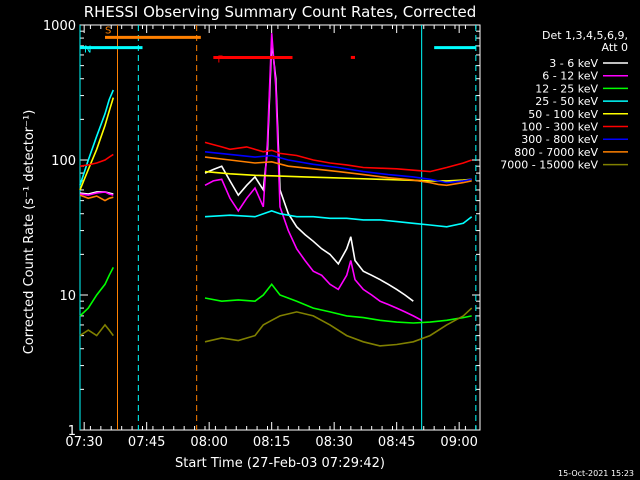  I want to click on legend-label: 12 - 25 keV, so click(566, 88).